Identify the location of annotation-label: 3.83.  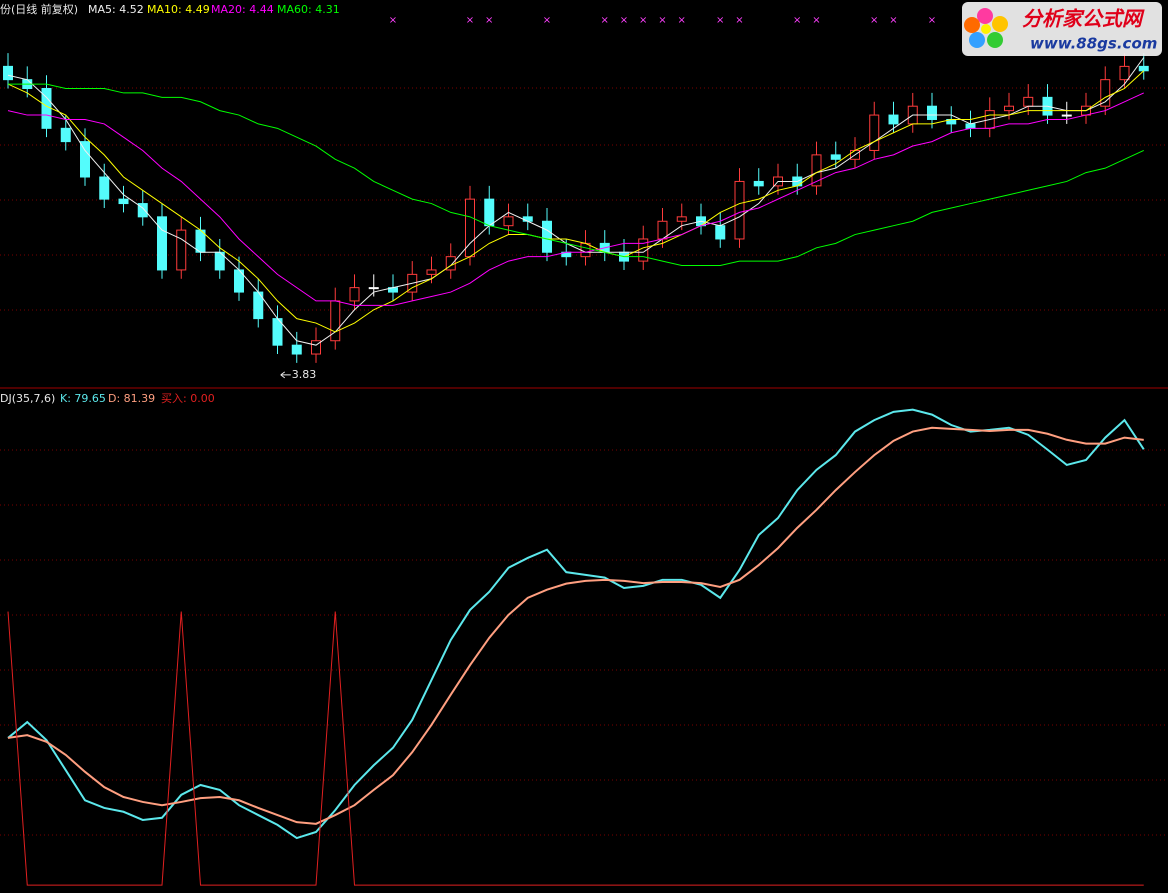
(304, 374).